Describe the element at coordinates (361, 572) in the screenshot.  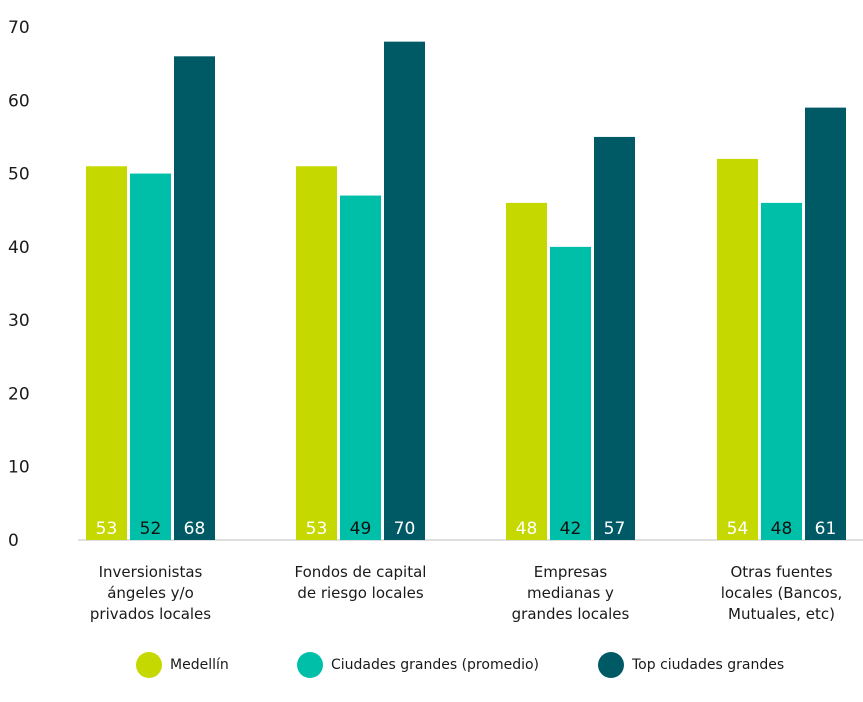
I see `x-category-label: Fondos de capital` at that location.